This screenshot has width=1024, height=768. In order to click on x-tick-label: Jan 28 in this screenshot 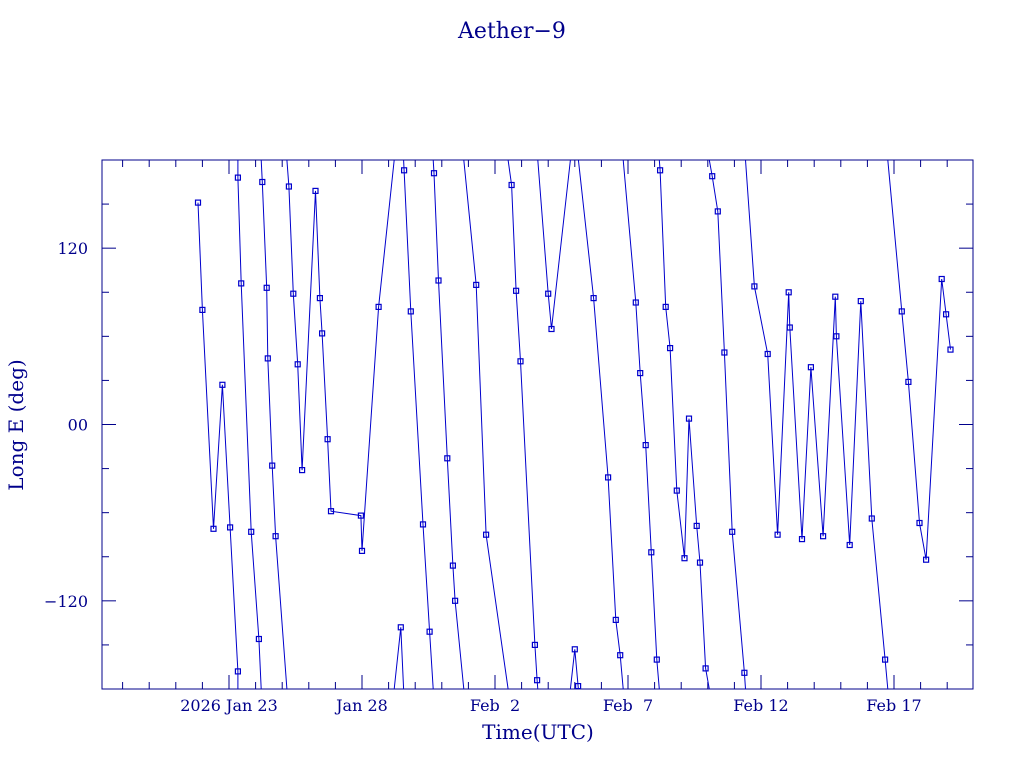, I will do `click(361, 705)`.